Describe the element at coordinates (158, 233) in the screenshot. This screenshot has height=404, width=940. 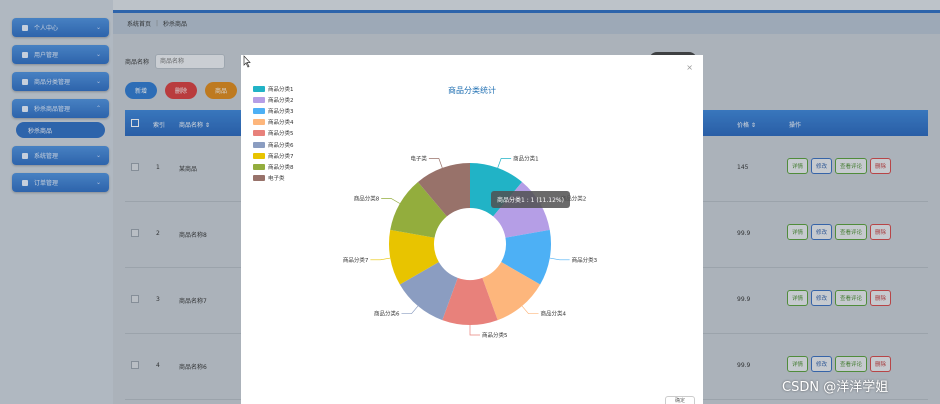
I see `row-index: 2` at that location.